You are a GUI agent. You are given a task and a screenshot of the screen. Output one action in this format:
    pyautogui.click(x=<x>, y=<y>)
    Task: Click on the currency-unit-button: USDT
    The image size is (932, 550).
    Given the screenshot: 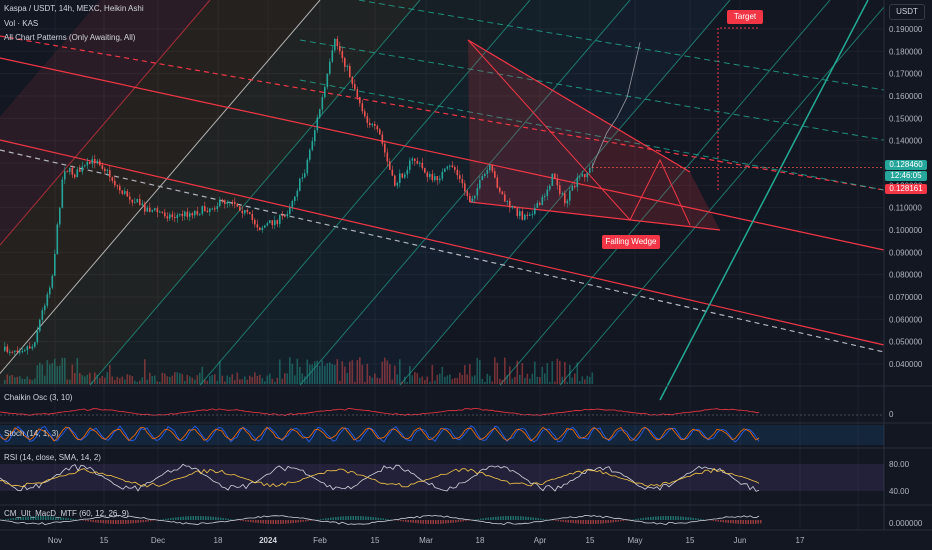 What is the action you would take?
    pyautogui.click(x=907, y=12)
    